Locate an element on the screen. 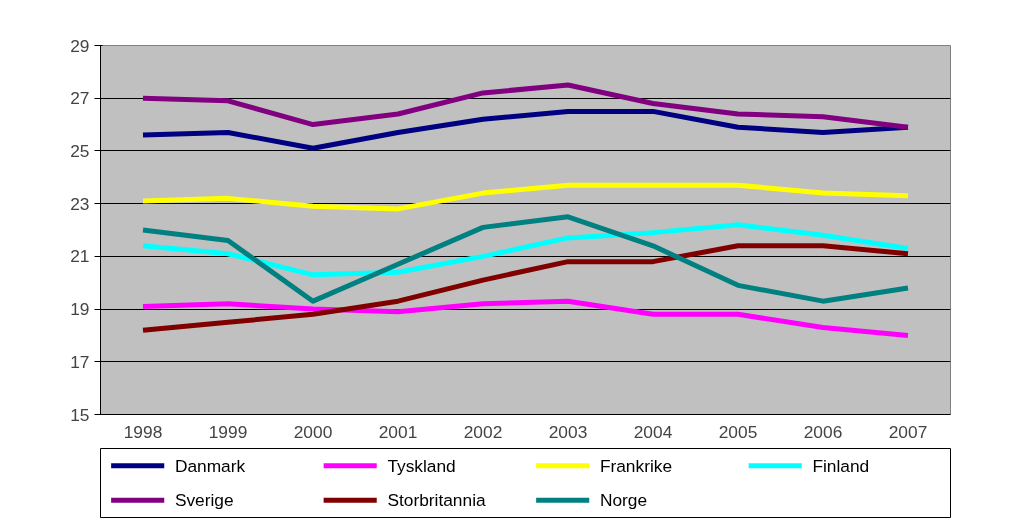 The width and height of the screenshot is (1010, 531). x-tick-label: 2001 is located at coordinates (398, 431).